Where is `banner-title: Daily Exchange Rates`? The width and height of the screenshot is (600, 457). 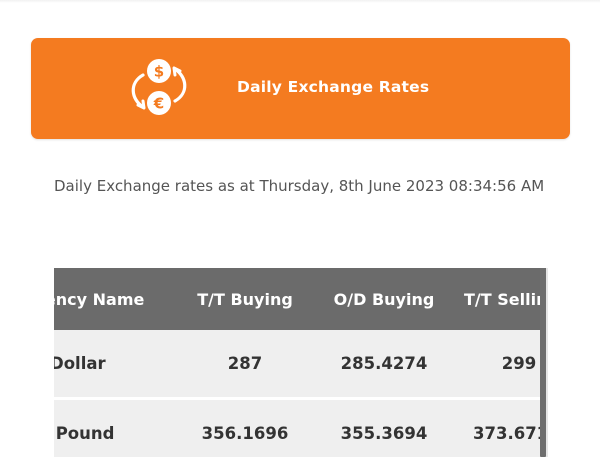
banner-title: Daily Exchange Rates is located at coordinates (333, 87).